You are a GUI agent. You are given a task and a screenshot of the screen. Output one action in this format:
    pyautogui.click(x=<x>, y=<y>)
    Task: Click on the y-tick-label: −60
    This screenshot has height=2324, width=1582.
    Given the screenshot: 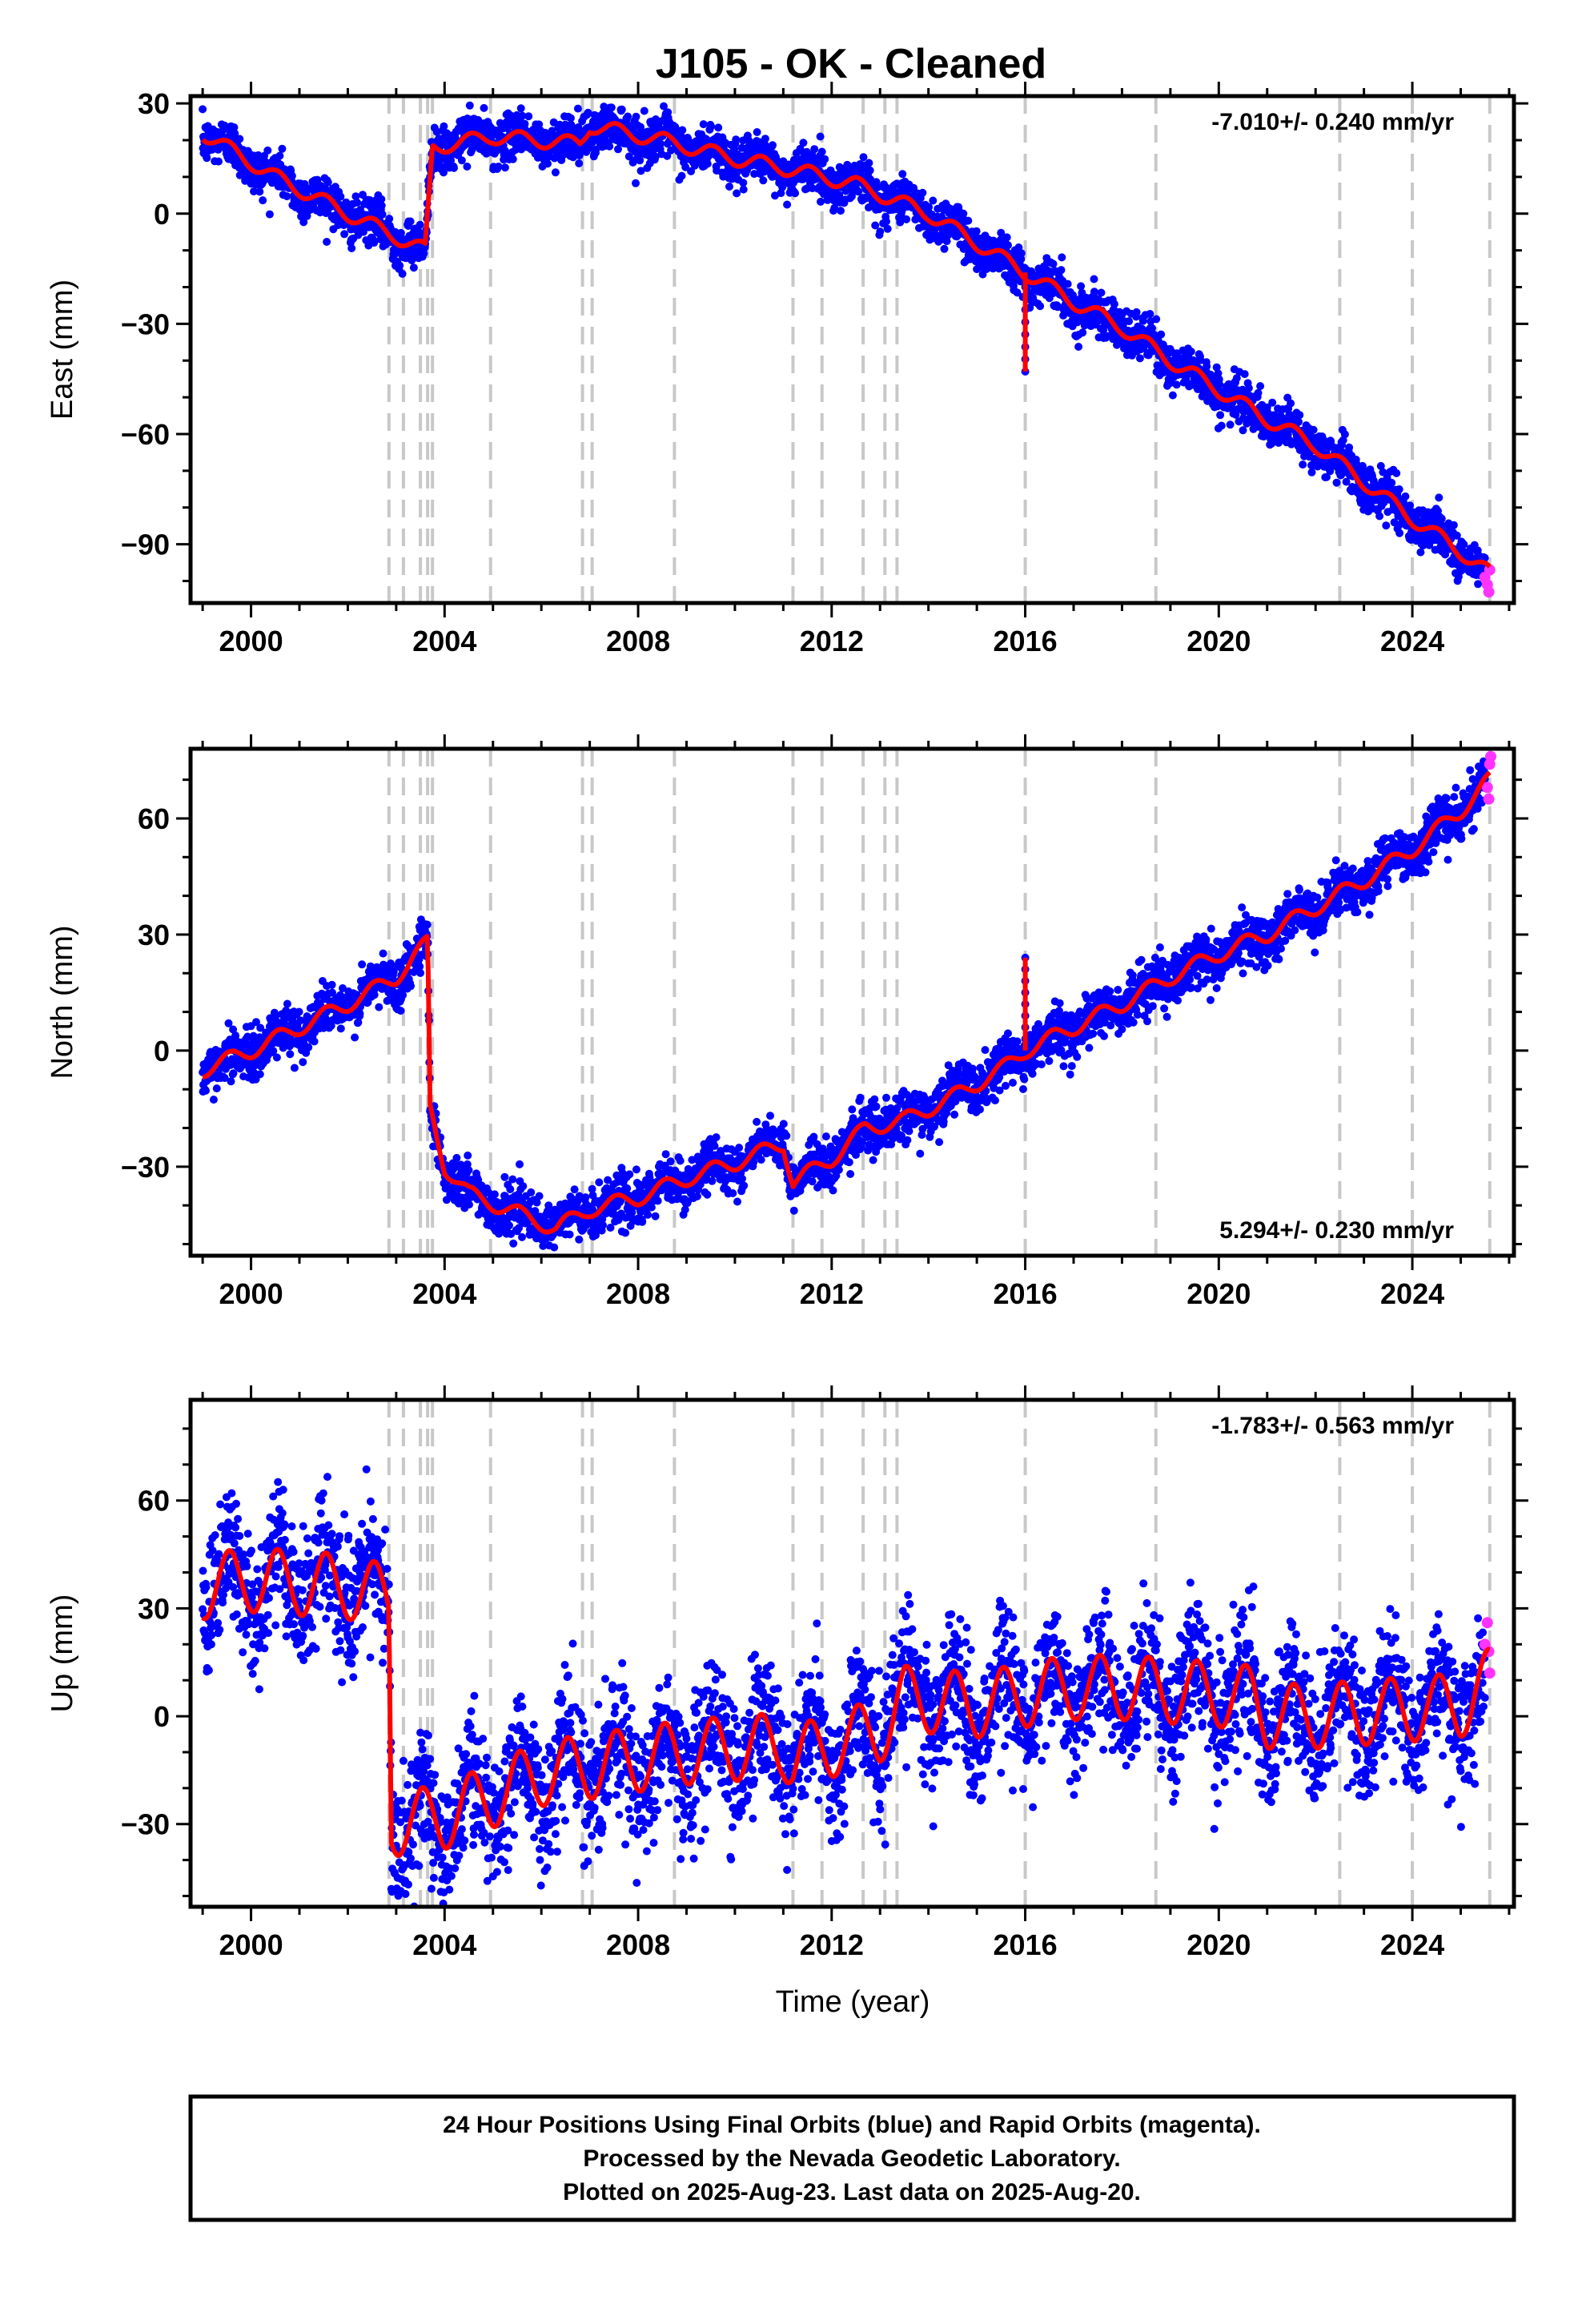 What is the action you would take?
    pyautogui.click(x=145, y=434)
    